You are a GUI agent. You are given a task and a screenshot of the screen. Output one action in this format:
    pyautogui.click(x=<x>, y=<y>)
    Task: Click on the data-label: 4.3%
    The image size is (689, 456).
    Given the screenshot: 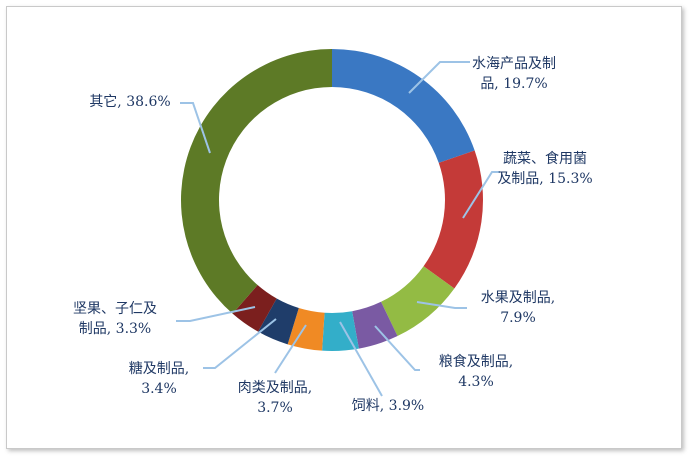 What is the action you would take?
    pyautogui.click(x=476, y=382)
    